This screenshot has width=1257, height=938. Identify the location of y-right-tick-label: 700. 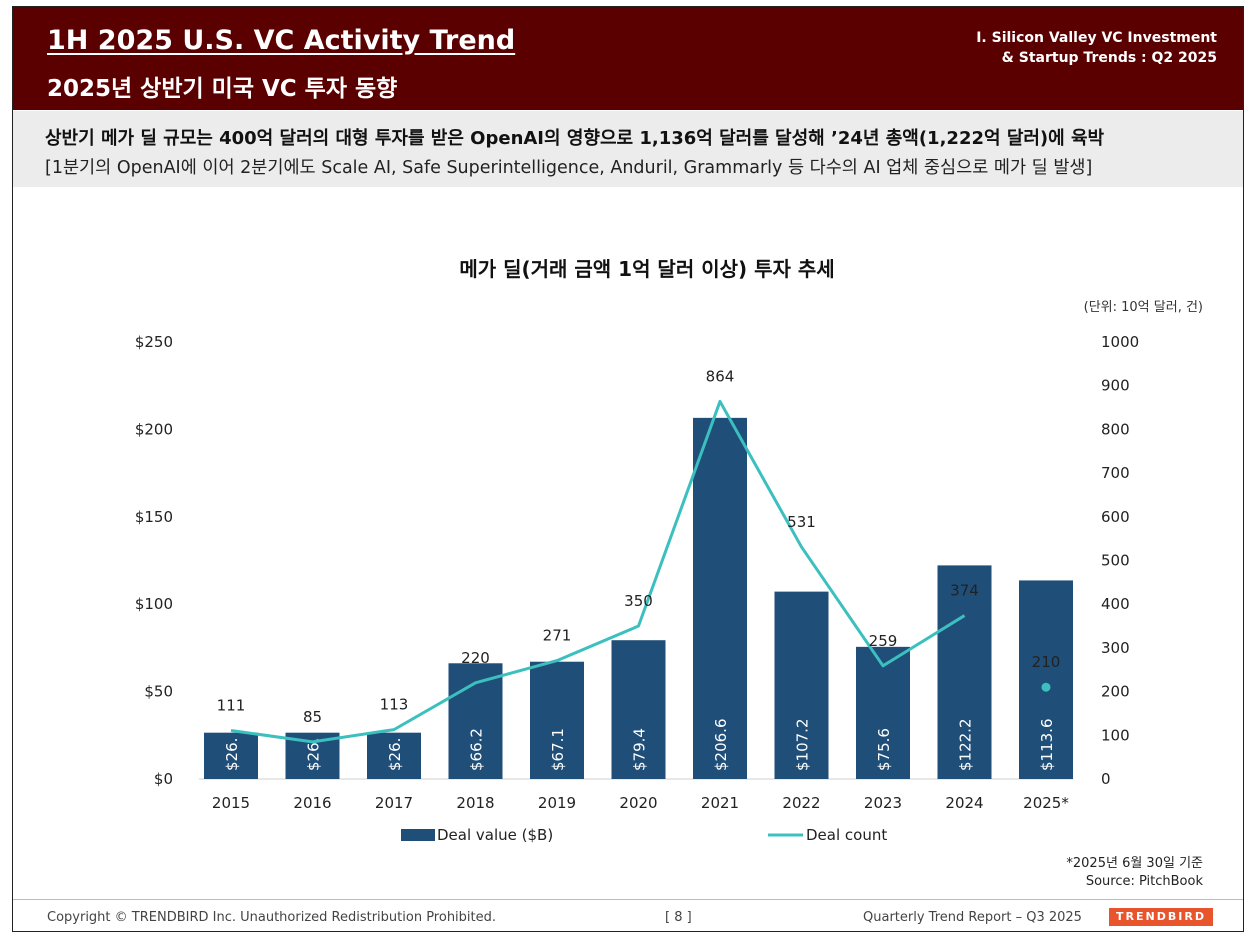
(1115, 473).